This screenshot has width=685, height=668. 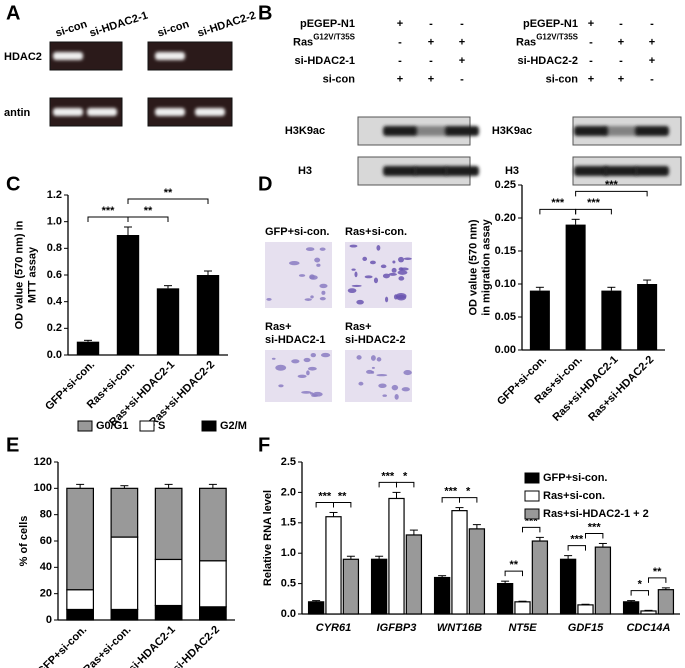 I want to click on y-tick-label: 0.5, so click(x=288, y=584).